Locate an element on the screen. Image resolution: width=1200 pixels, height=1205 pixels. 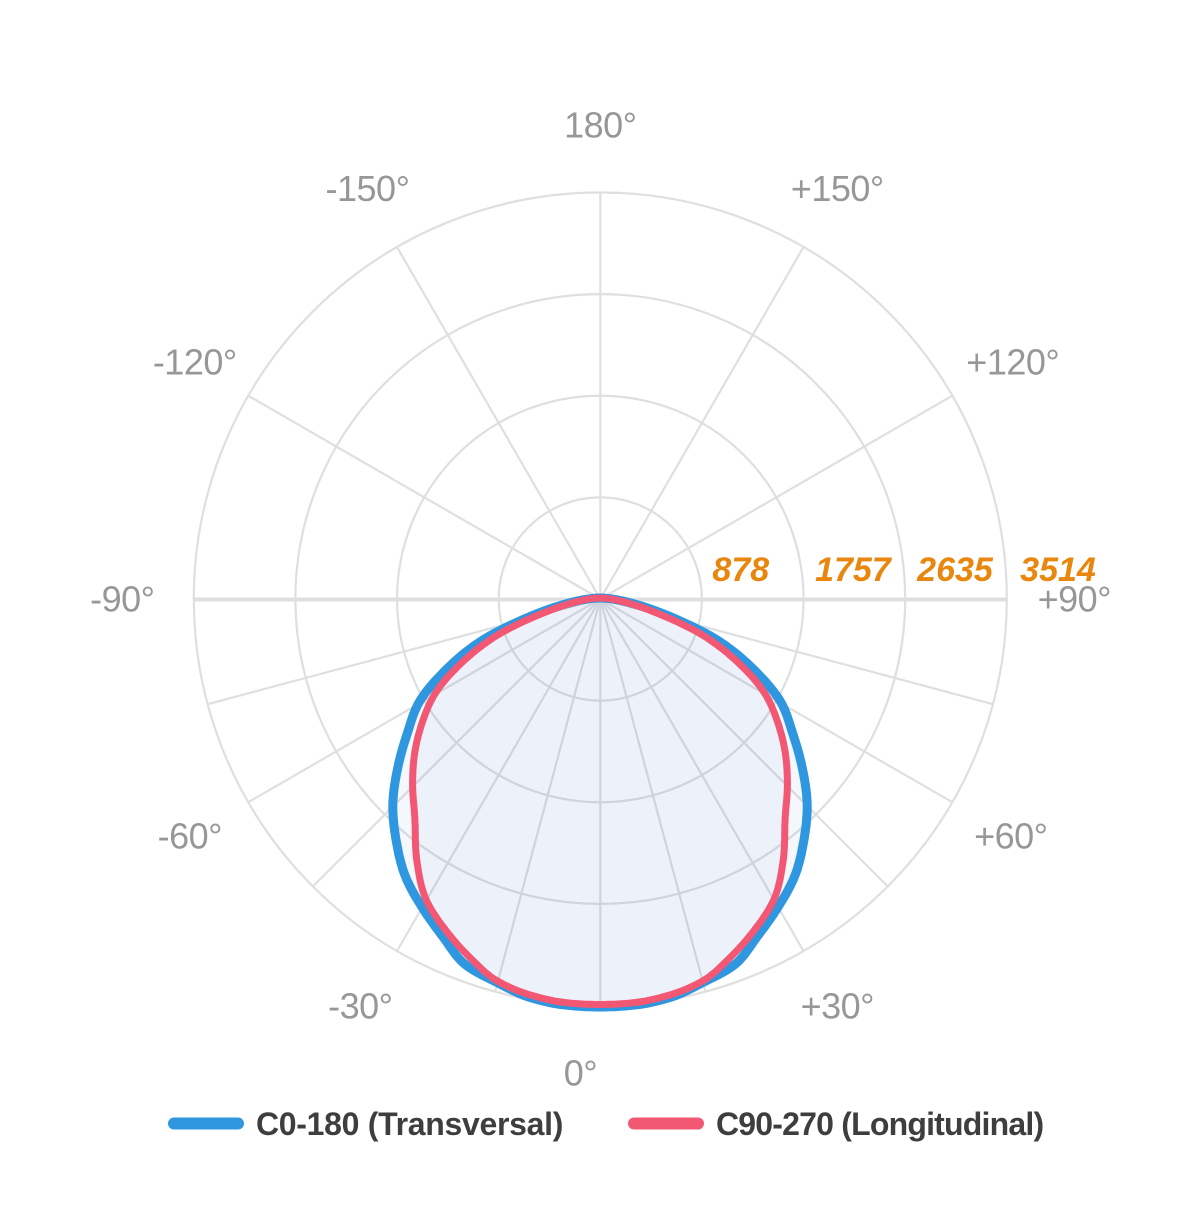
svg-text: 180° is located at coordinates (600, 125).